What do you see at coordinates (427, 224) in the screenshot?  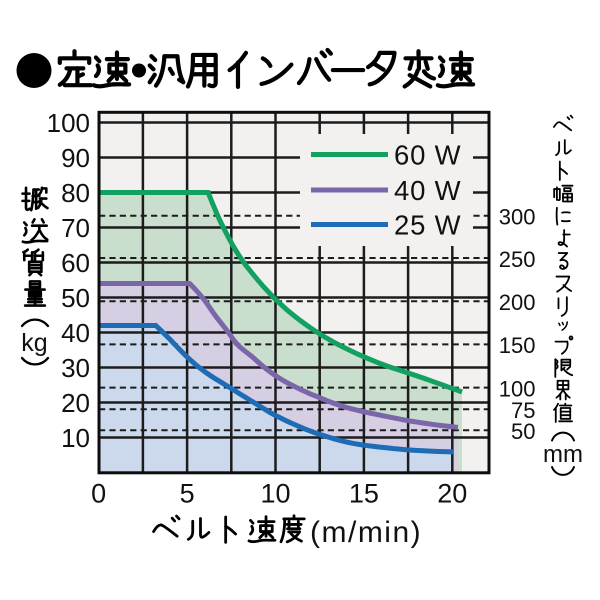 I see `svg-text: 25 W` at bounding box center [427, 224].